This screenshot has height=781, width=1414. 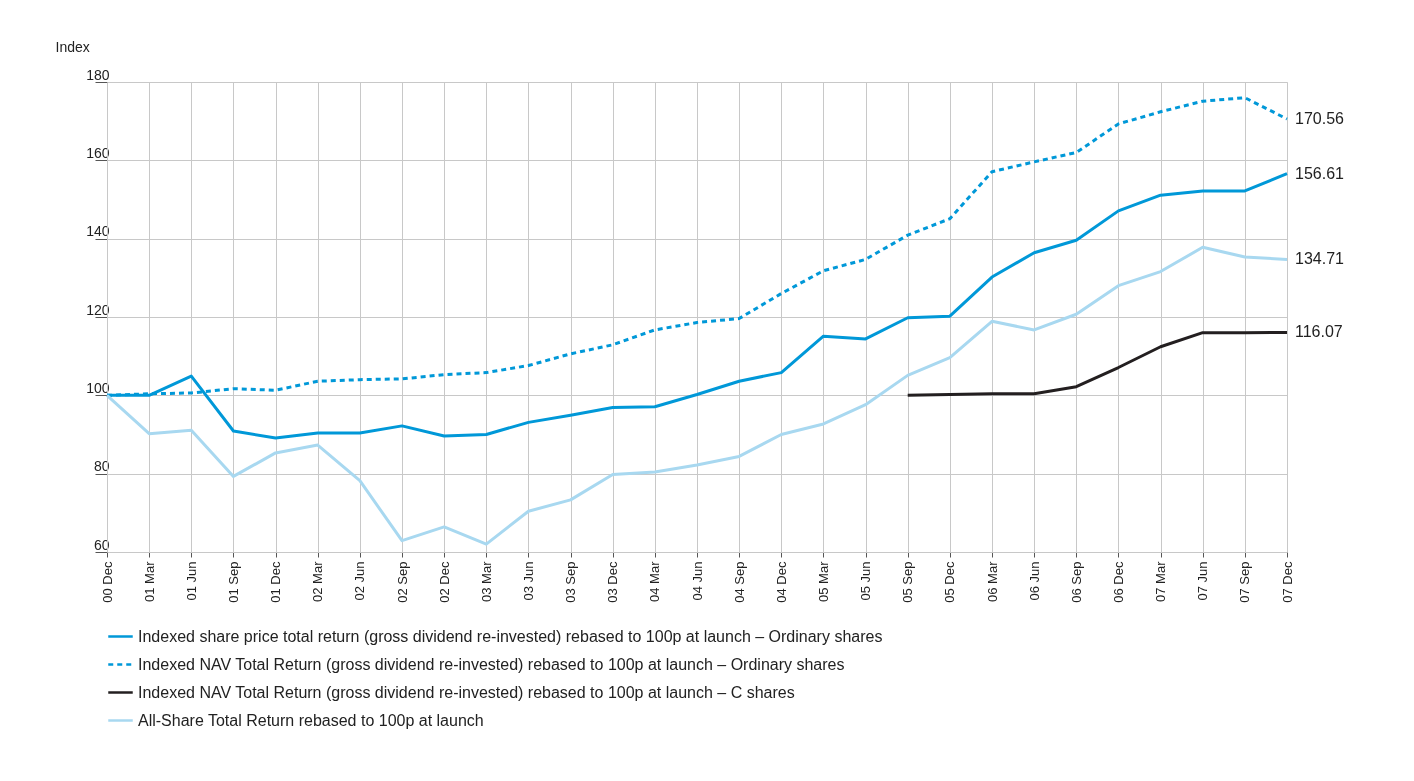 I want to click on data-label: 170.56, so click(x=1320, y=118).